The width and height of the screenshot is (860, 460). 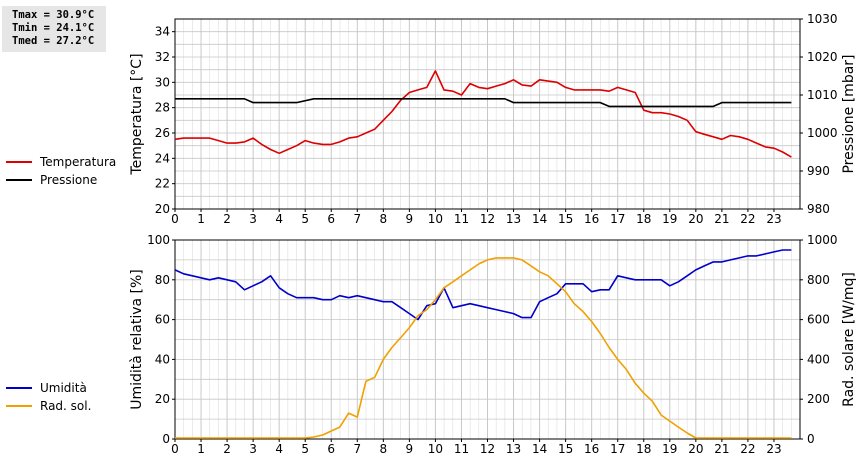 I want to click on y-axis-title: Temperatura [°C], so click(x=137, y=114).